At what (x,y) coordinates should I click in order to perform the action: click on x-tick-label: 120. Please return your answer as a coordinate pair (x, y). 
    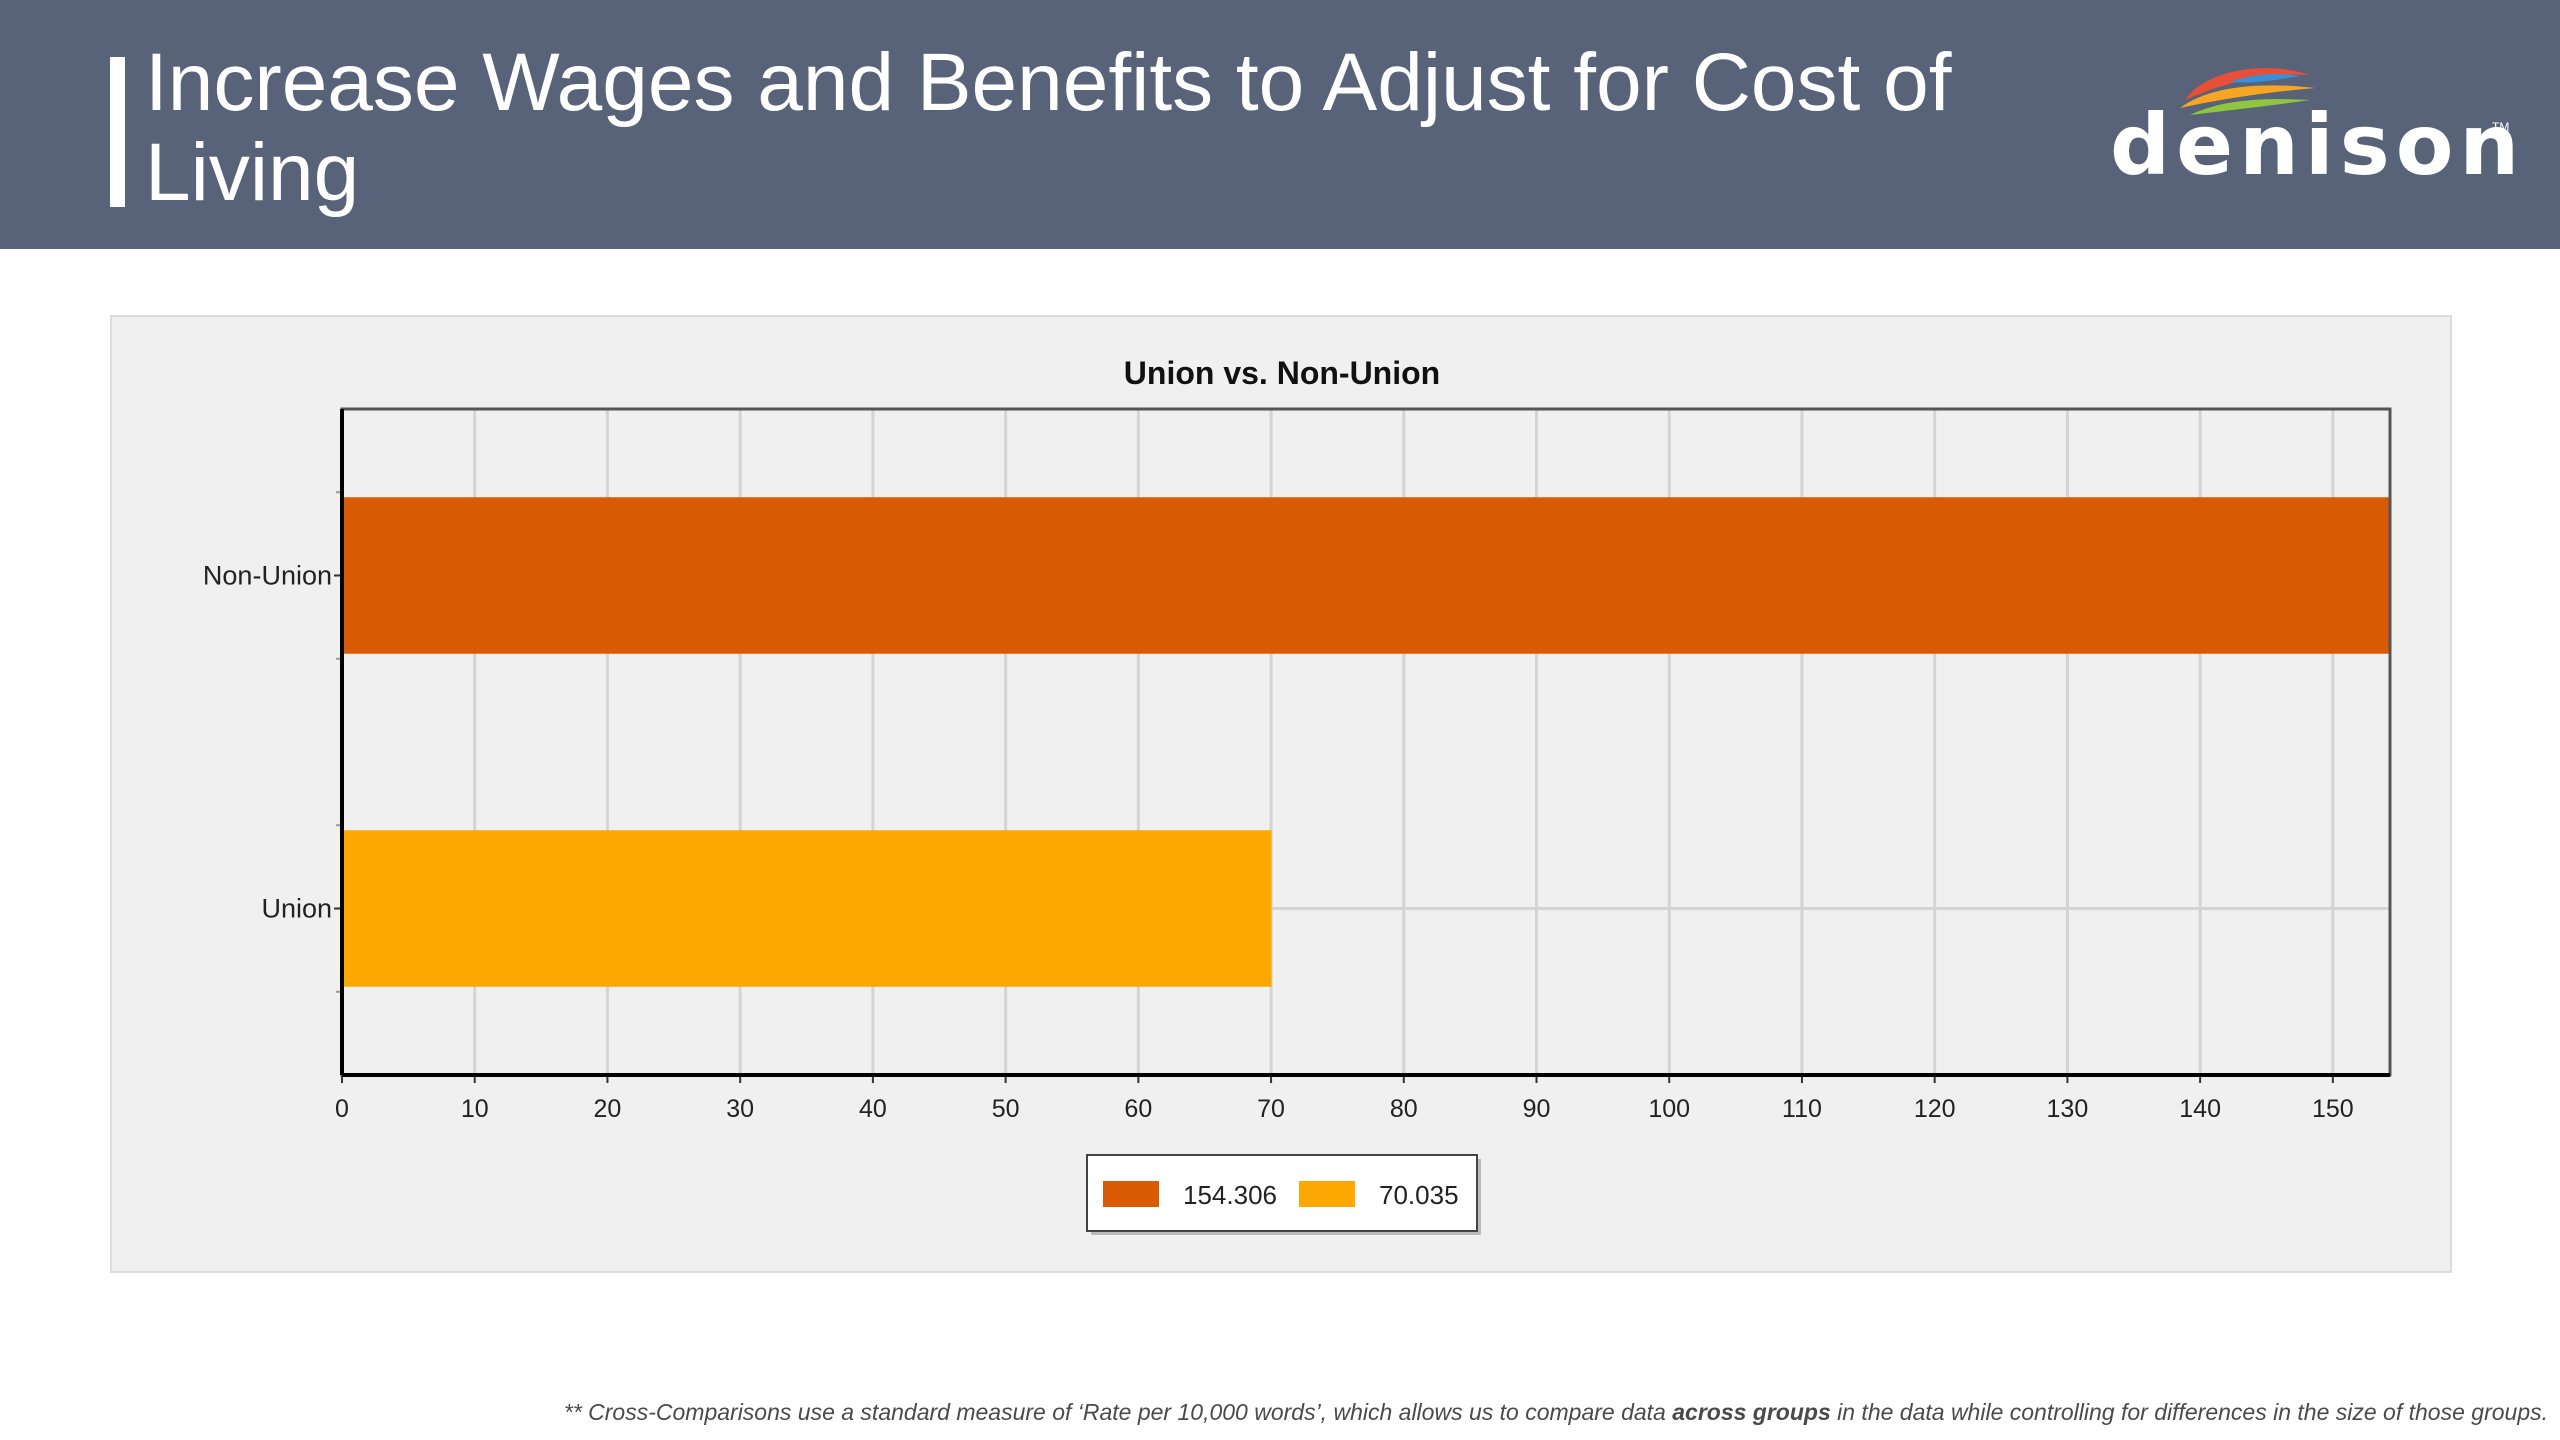
    Looking at the image, I should click on (1935, 1109).